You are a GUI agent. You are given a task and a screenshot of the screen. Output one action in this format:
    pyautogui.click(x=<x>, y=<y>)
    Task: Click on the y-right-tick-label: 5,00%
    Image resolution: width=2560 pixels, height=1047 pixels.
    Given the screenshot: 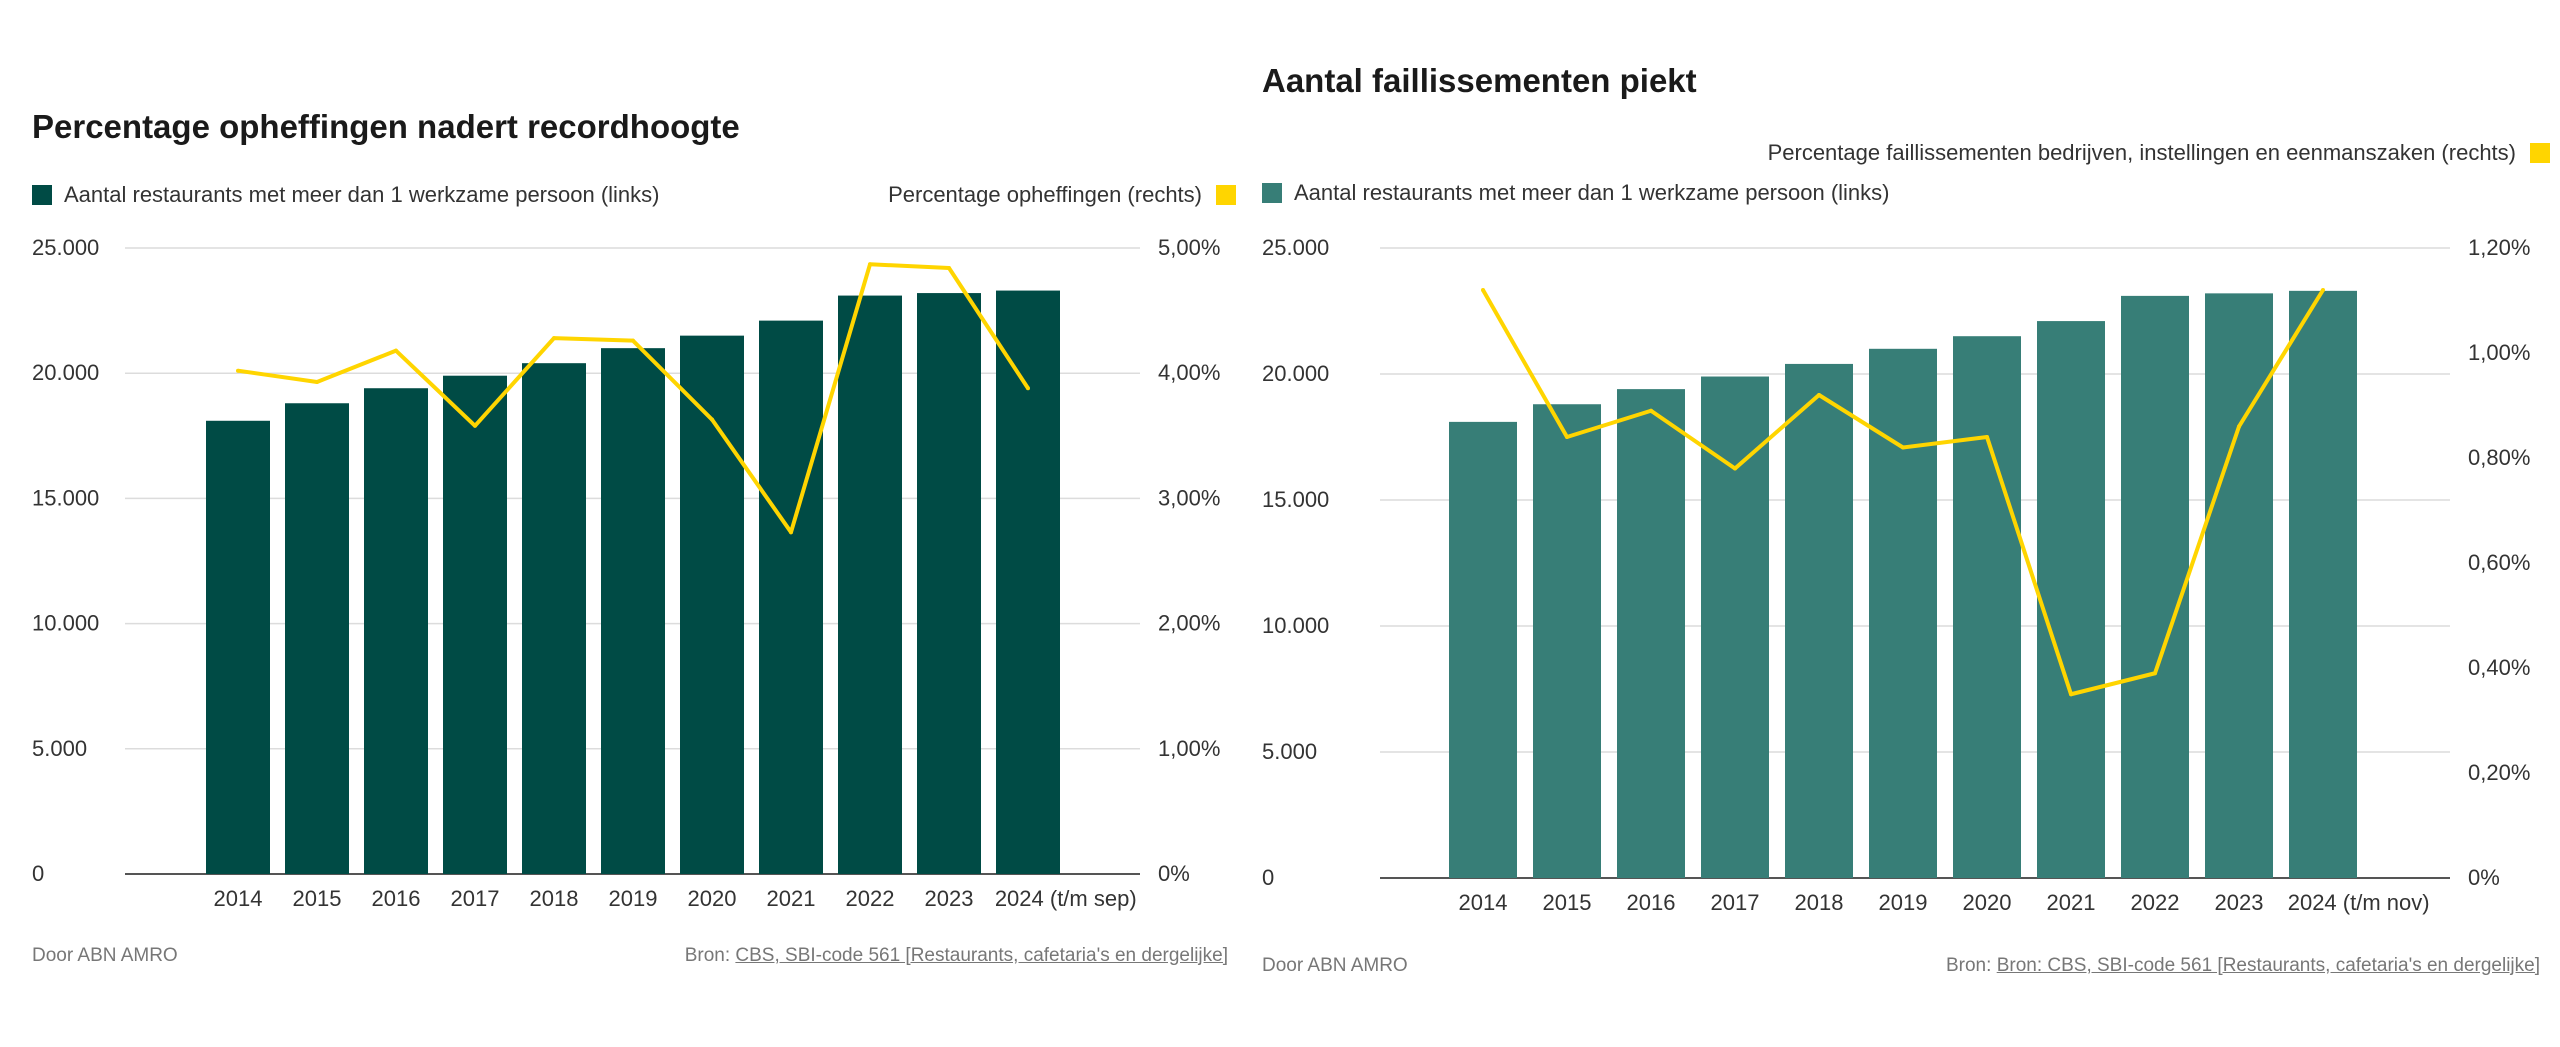 What is the action you would take?
    pyautogui.click(x=1189, y=247)
    